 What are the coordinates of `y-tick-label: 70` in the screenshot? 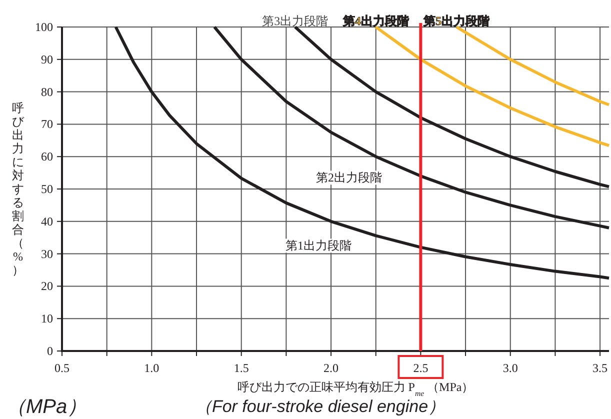 It's located at (47, 124).